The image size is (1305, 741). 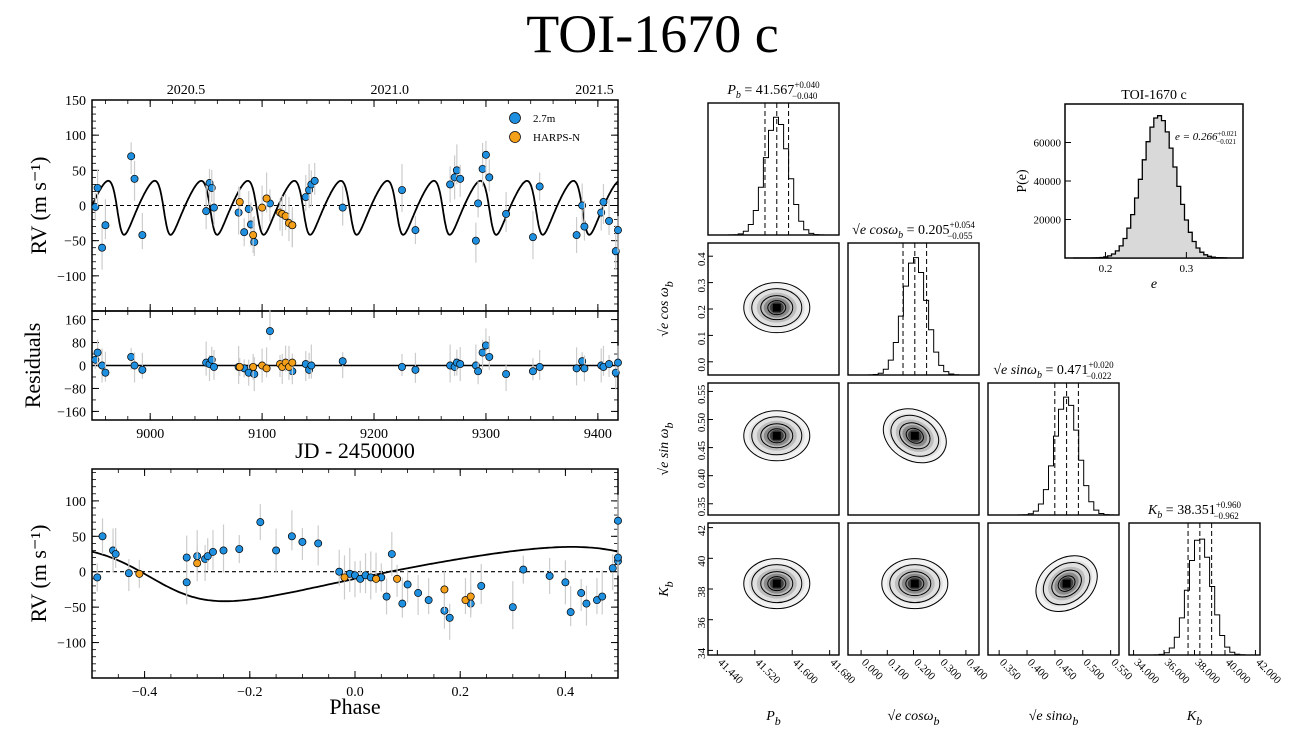 What do you see at coordinates (1188, 510) in the screenshot?
I see `corner-title-value: = 38.351` at bounding box center [1188, 510].